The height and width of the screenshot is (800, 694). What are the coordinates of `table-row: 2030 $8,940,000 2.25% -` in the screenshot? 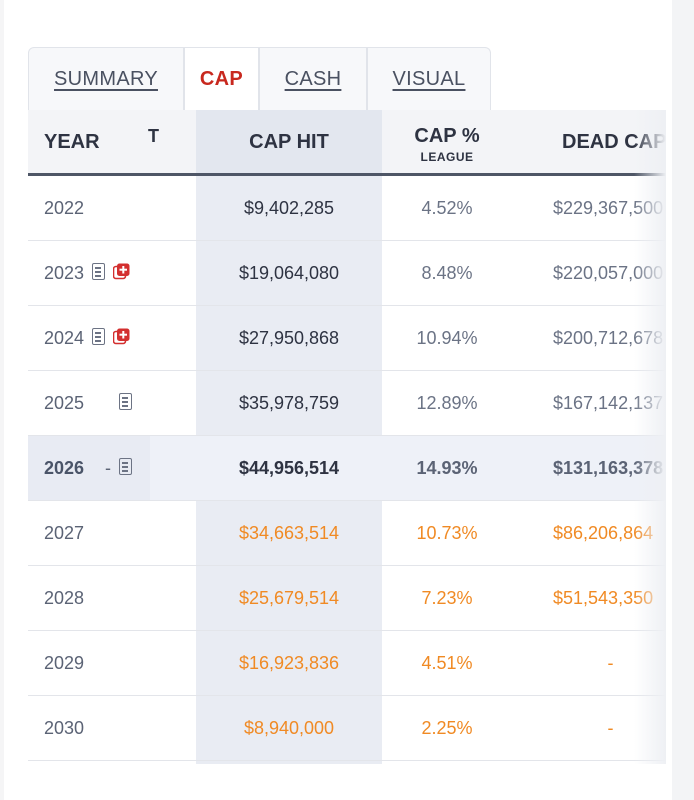 It's located at (347, 728).